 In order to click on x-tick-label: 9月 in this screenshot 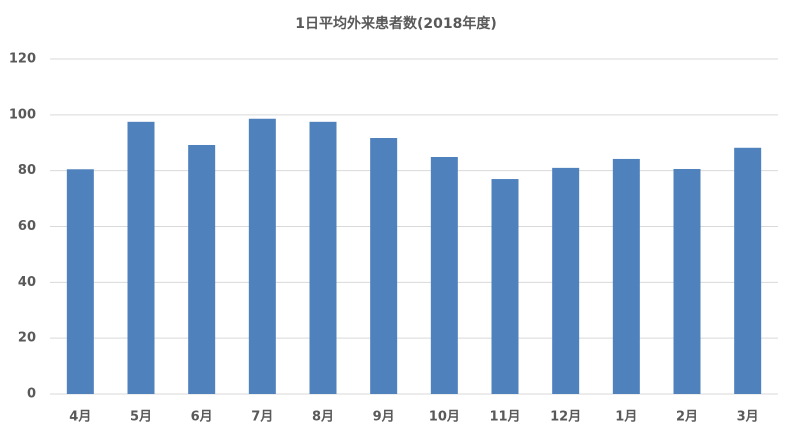, I will do `click(384, 417)`.